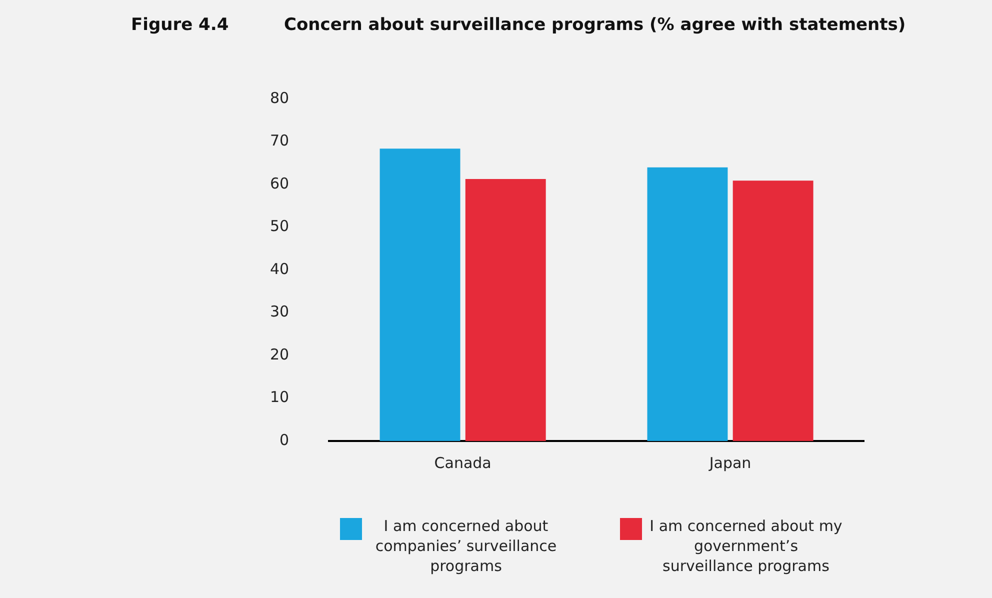 The image size is (992, 598). Describe the element at coordinates (595, 25) in the screenshot. I see `chart-title: Concern about surveillance programs (% agree with statements)` at that location.